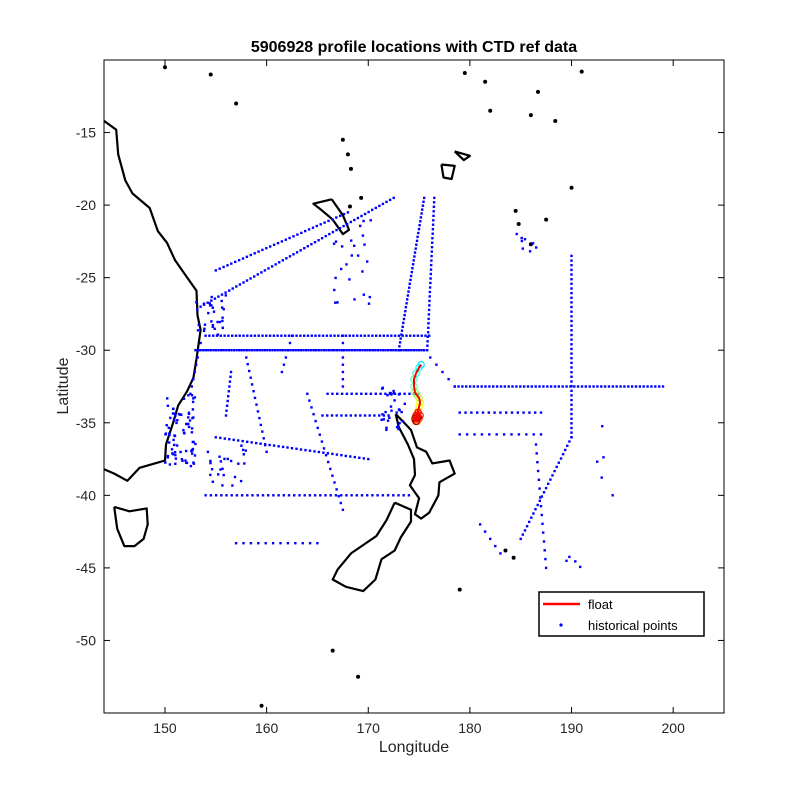 This screenshot has height=800, width=800. I want to click on island, so click(485, 81).